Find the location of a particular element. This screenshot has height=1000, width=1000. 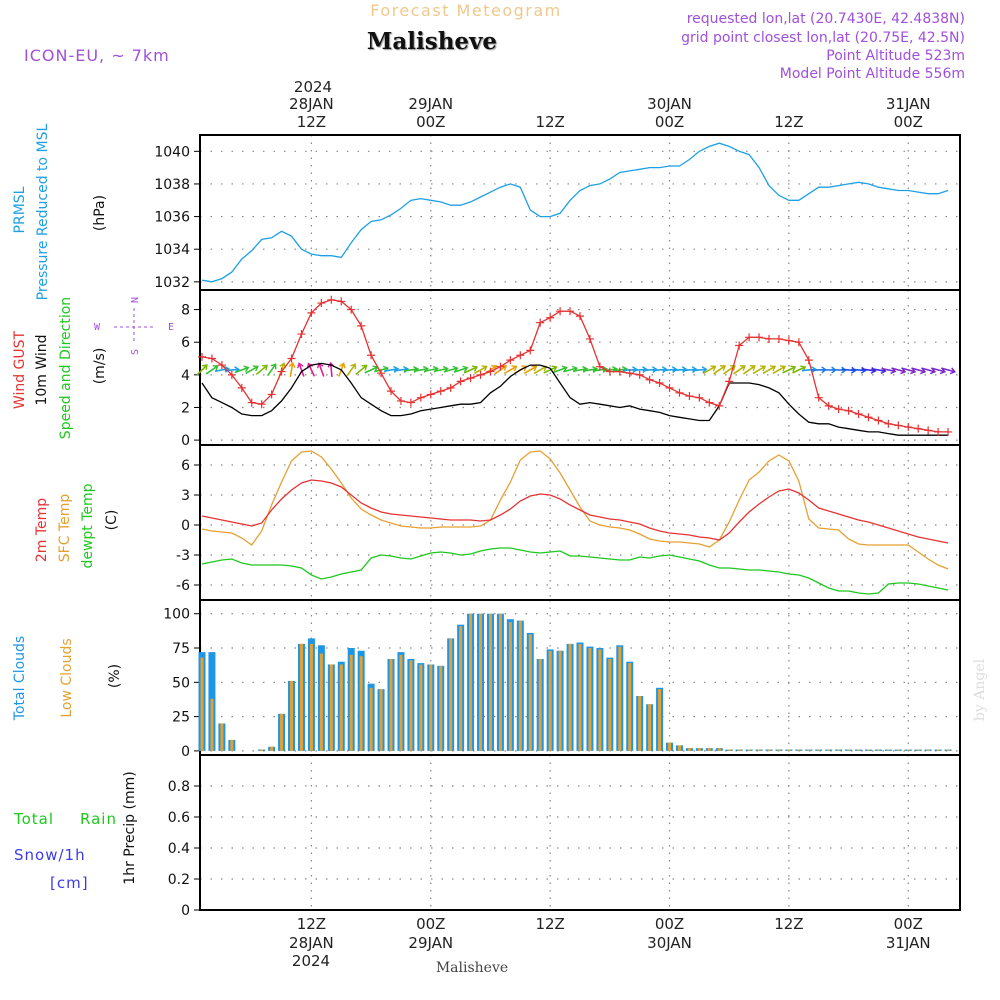

compass-w: W is located at coordinates (97, 327).